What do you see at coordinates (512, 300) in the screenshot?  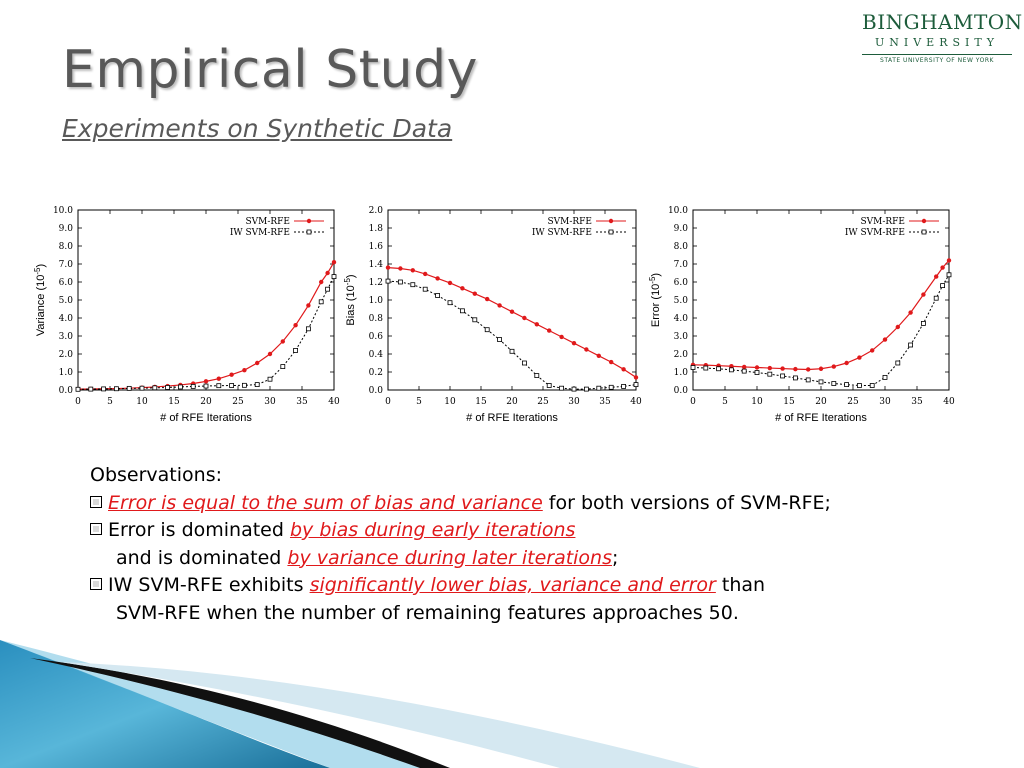 I see `plot-frame` at bounding box center [512, 300].